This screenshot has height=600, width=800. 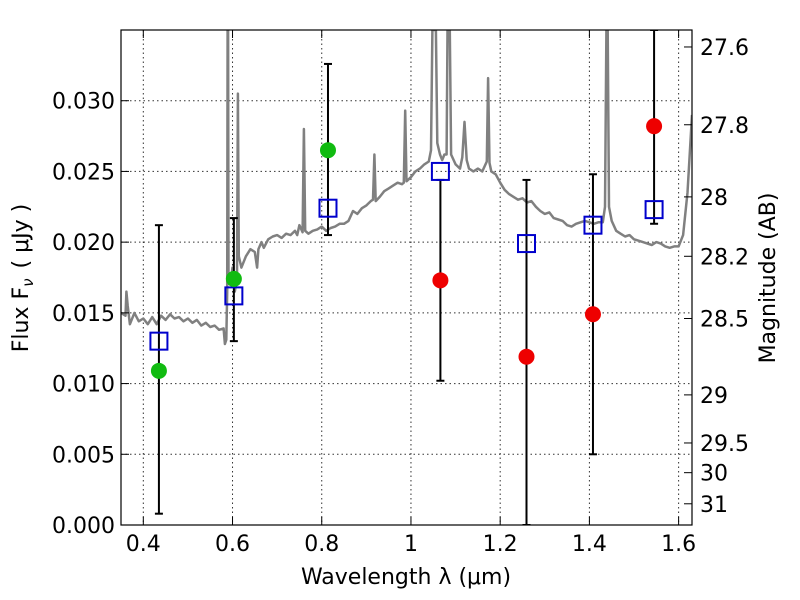 What do you see at coordinates (724, 320) in the screenshot?
I see `right-tick-label: 28.5` at bounding box center [724, 320].